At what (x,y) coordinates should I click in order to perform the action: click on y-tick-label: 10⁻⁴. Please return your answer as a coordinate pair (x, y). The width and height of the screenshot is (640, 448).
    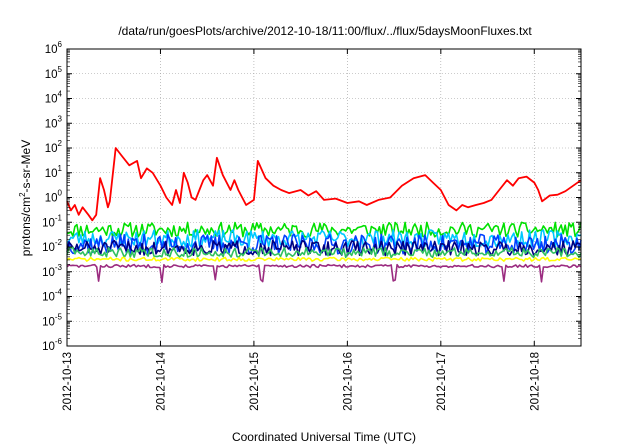
    Looking at the image, I should click on (52, 296).